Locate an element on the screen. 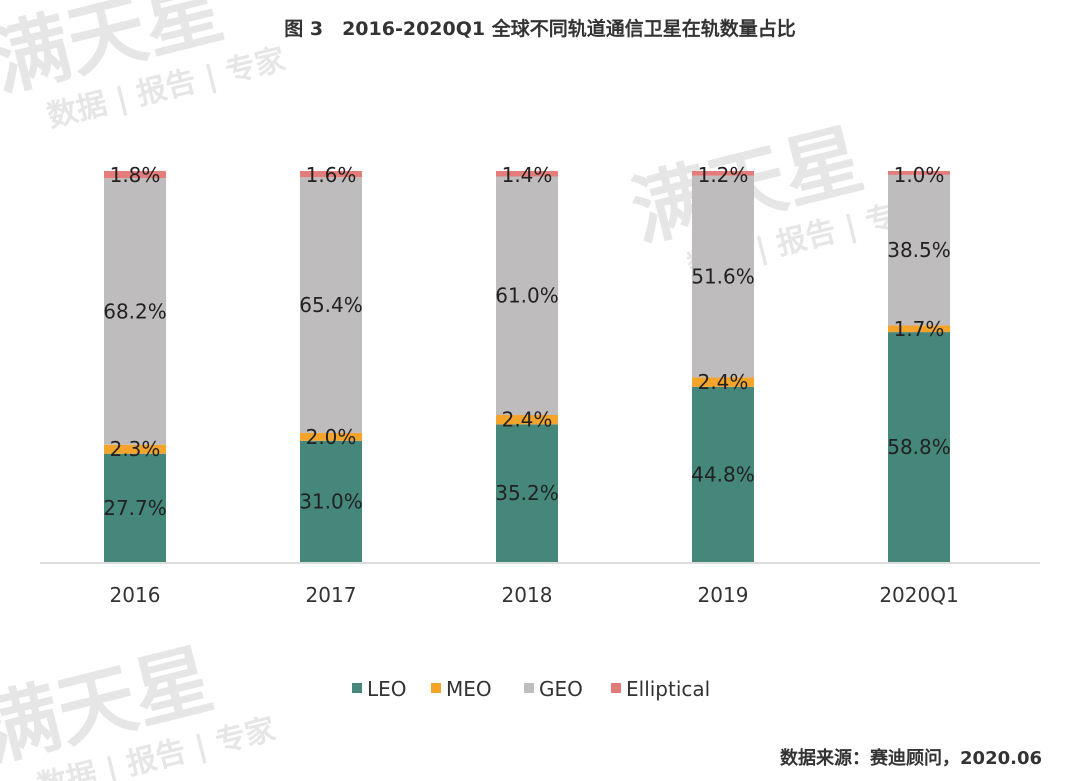 Image resolution: width=1080 pixels, height=781 pixels. x-tick-label-2018: 2018 is located at coordinates (527, 595).